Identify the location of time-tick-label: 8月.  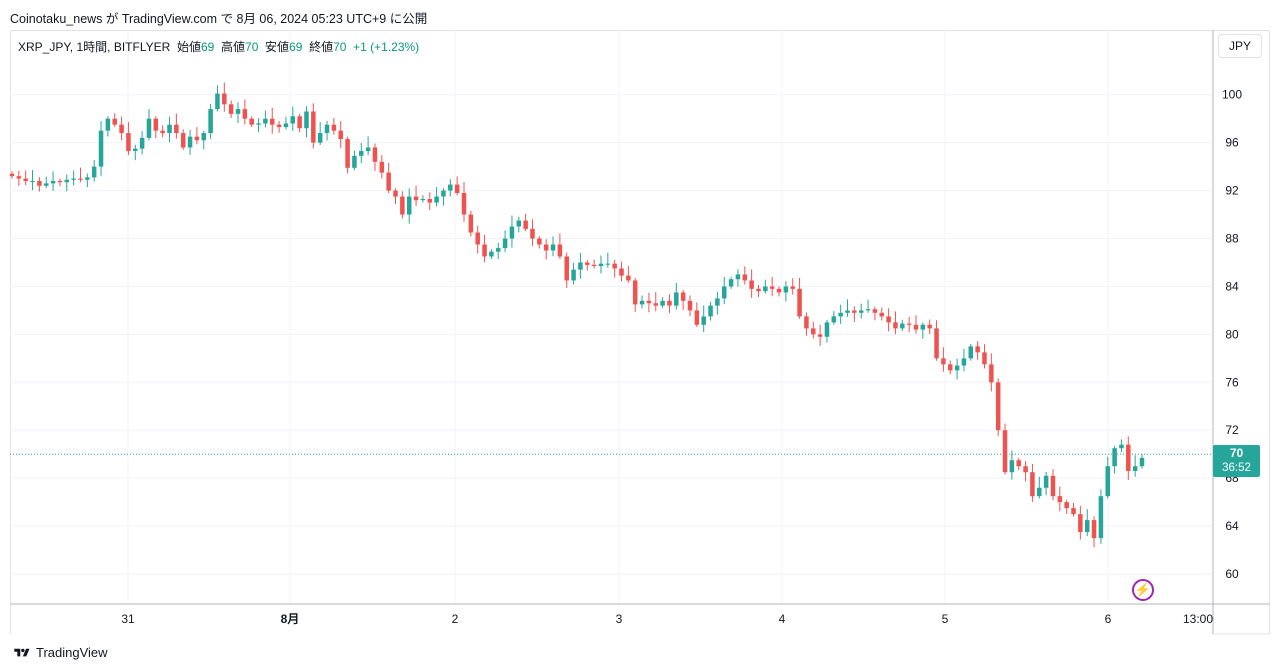
(290, 619).